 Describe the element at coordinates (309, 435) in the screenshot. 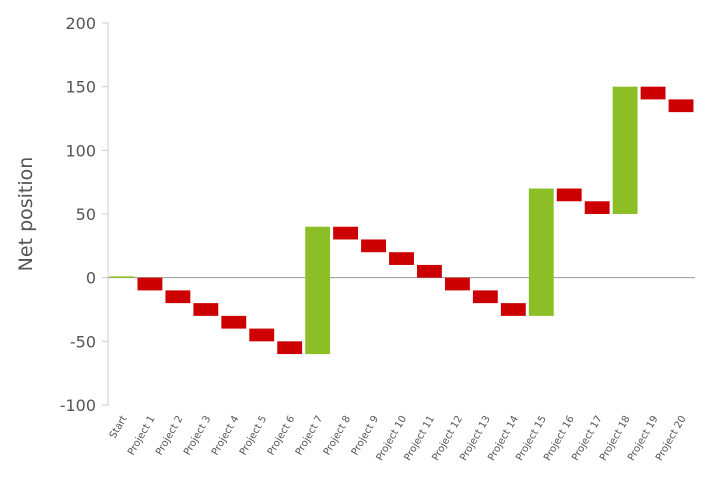

I see `x-tick-label: Project 7` at that location.